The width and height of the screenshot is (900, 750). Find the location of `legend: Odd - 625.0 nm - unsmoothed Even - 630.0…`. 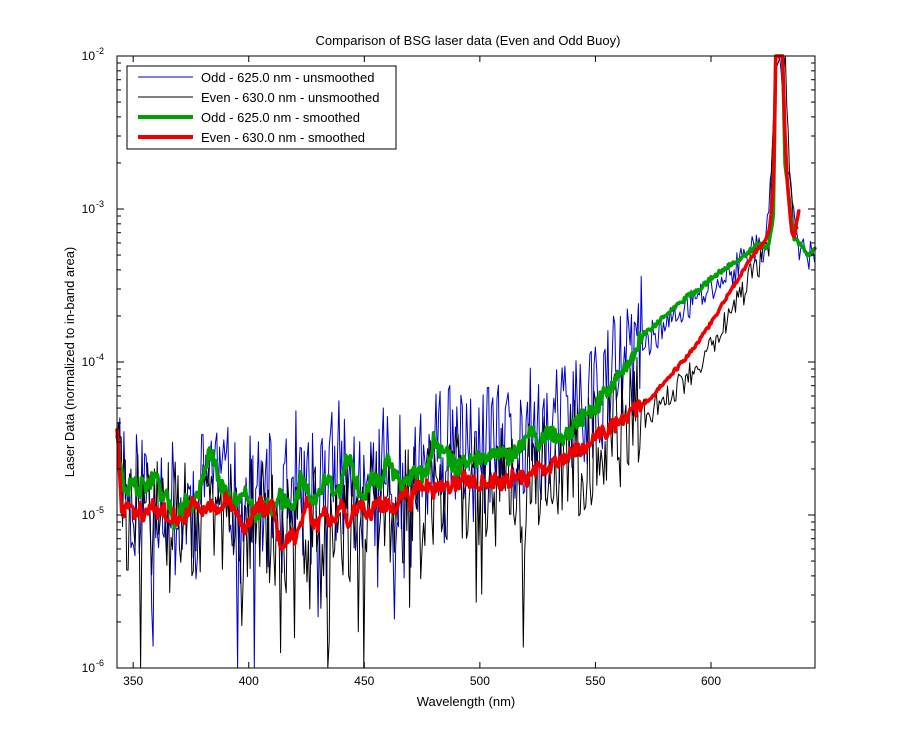

legend: Odd - 625.0 nm - unsmoothed Even - 630.0… is located at coordinates (261, 107).